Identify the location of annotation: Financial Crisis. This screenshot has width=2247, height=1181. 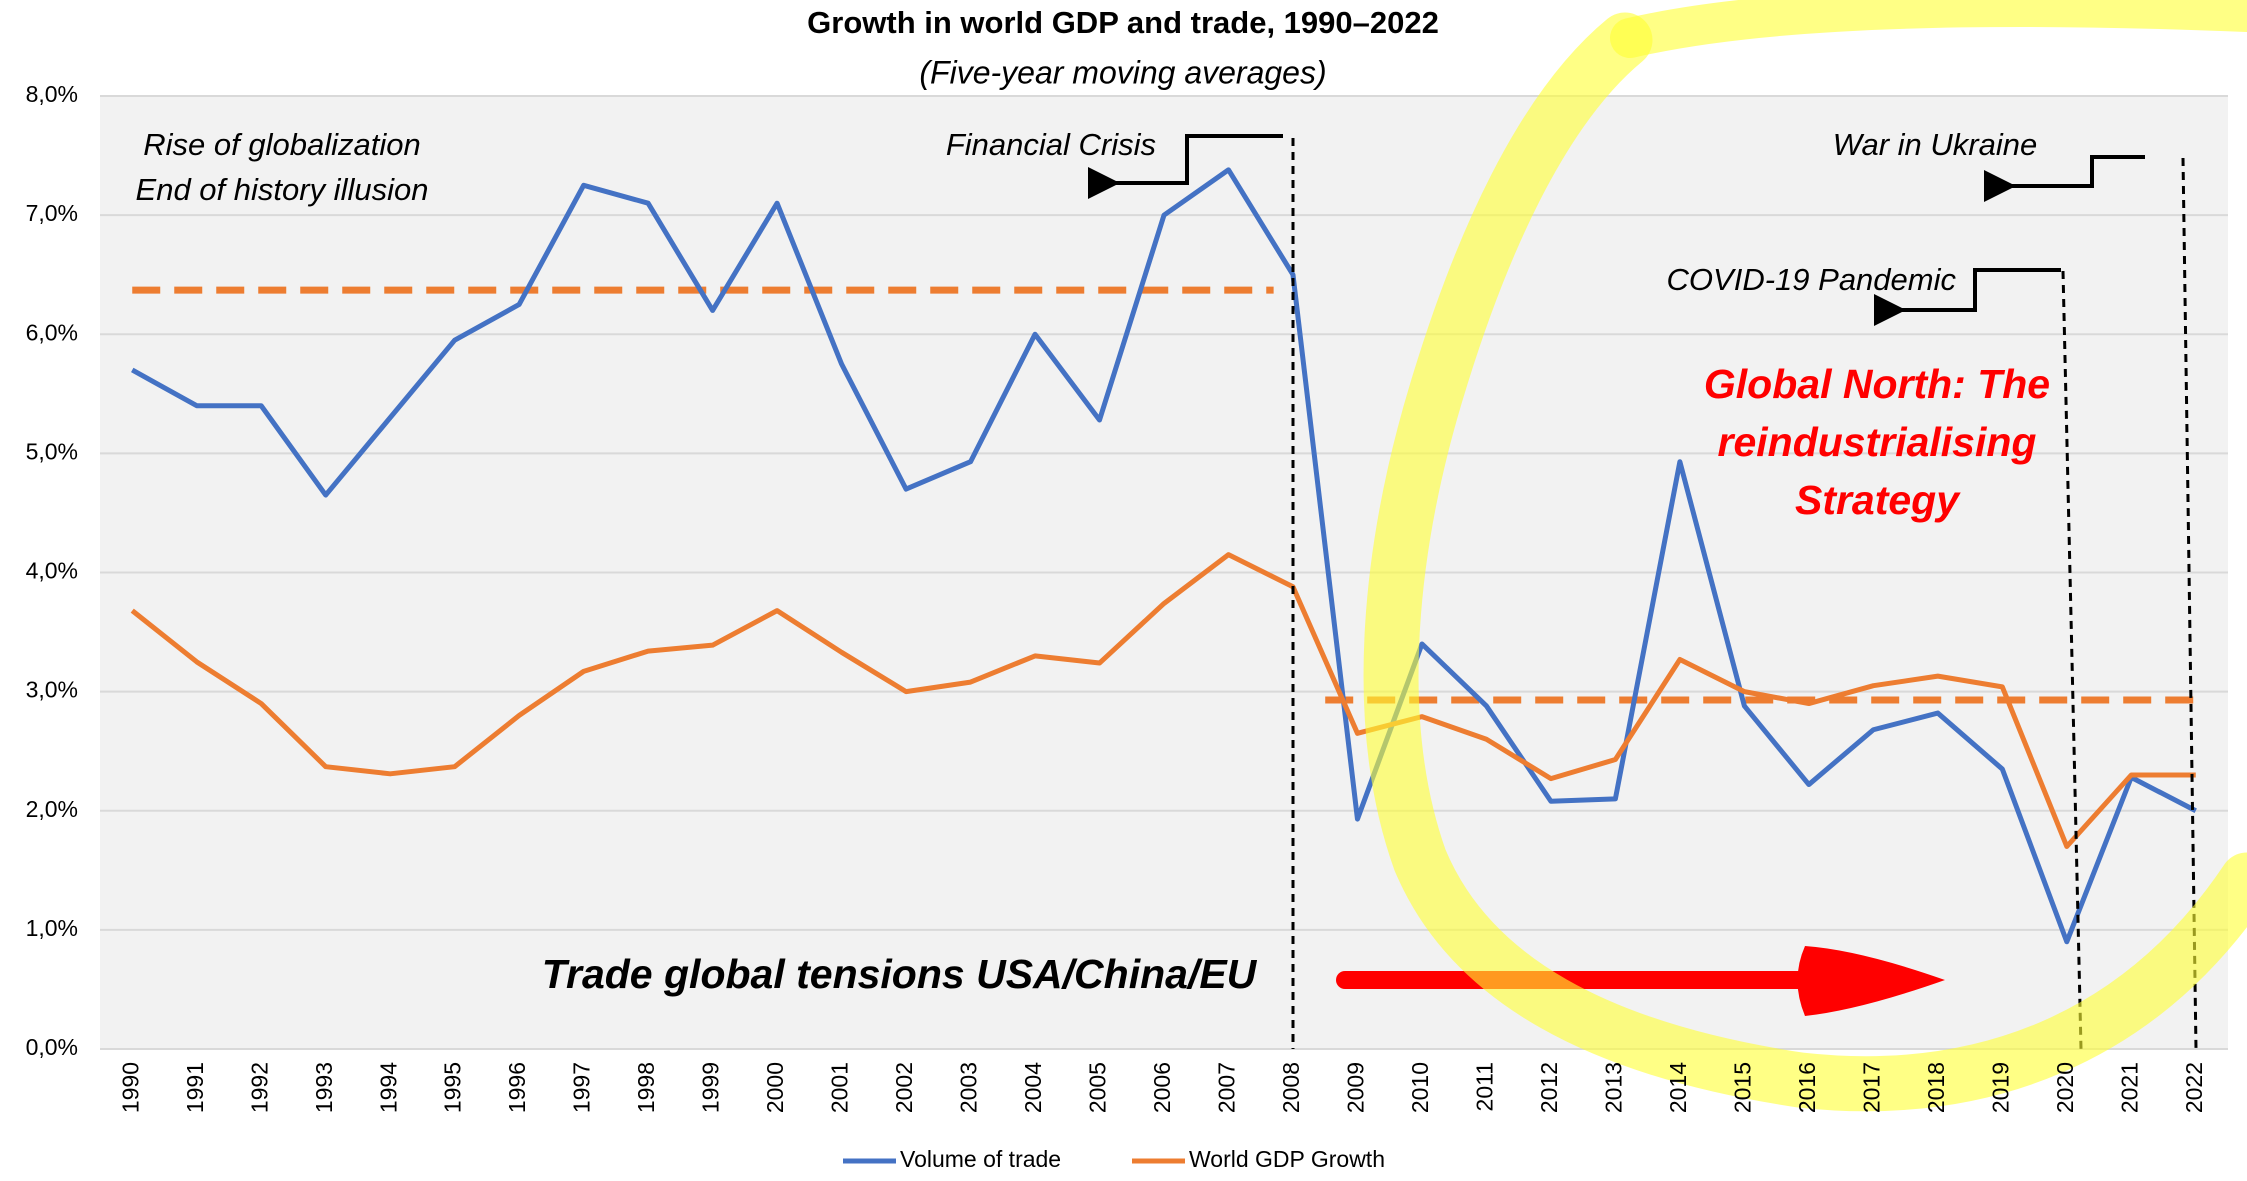
(1051, 144).